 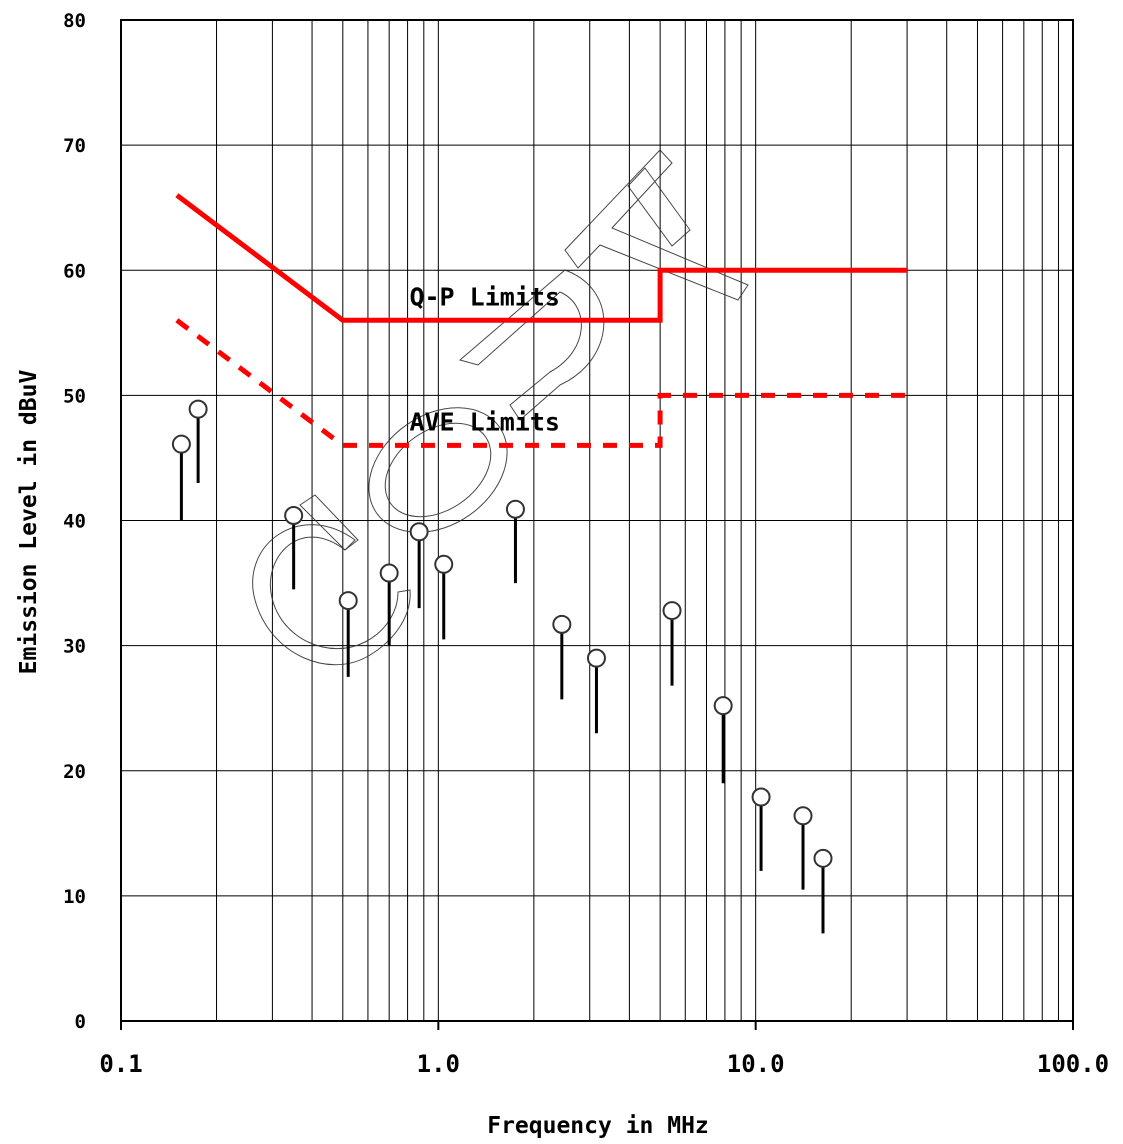 I want to click on qp-limits-label: Q-P Limits, so click(x=484, y=296).